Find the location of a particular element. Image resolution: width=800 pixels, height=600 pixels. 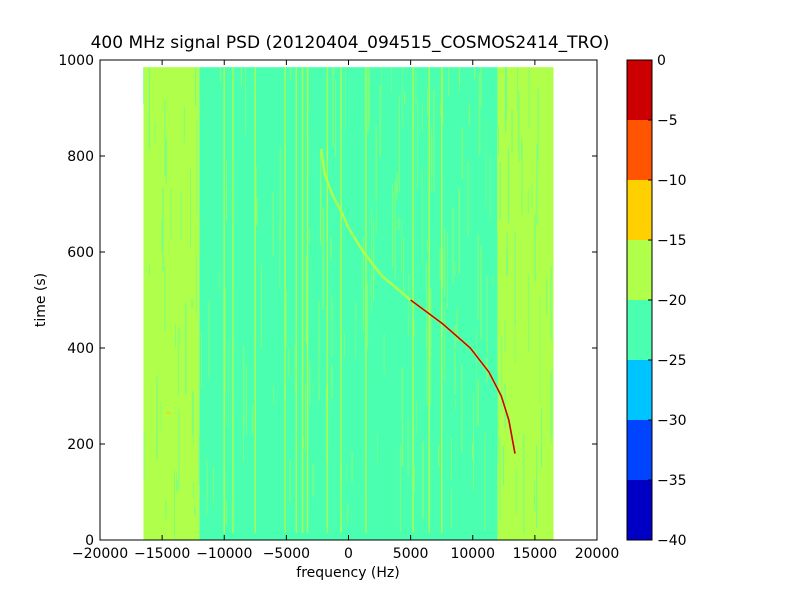

colorbar-tick-label: −15 is located at coordinates (672, 241).